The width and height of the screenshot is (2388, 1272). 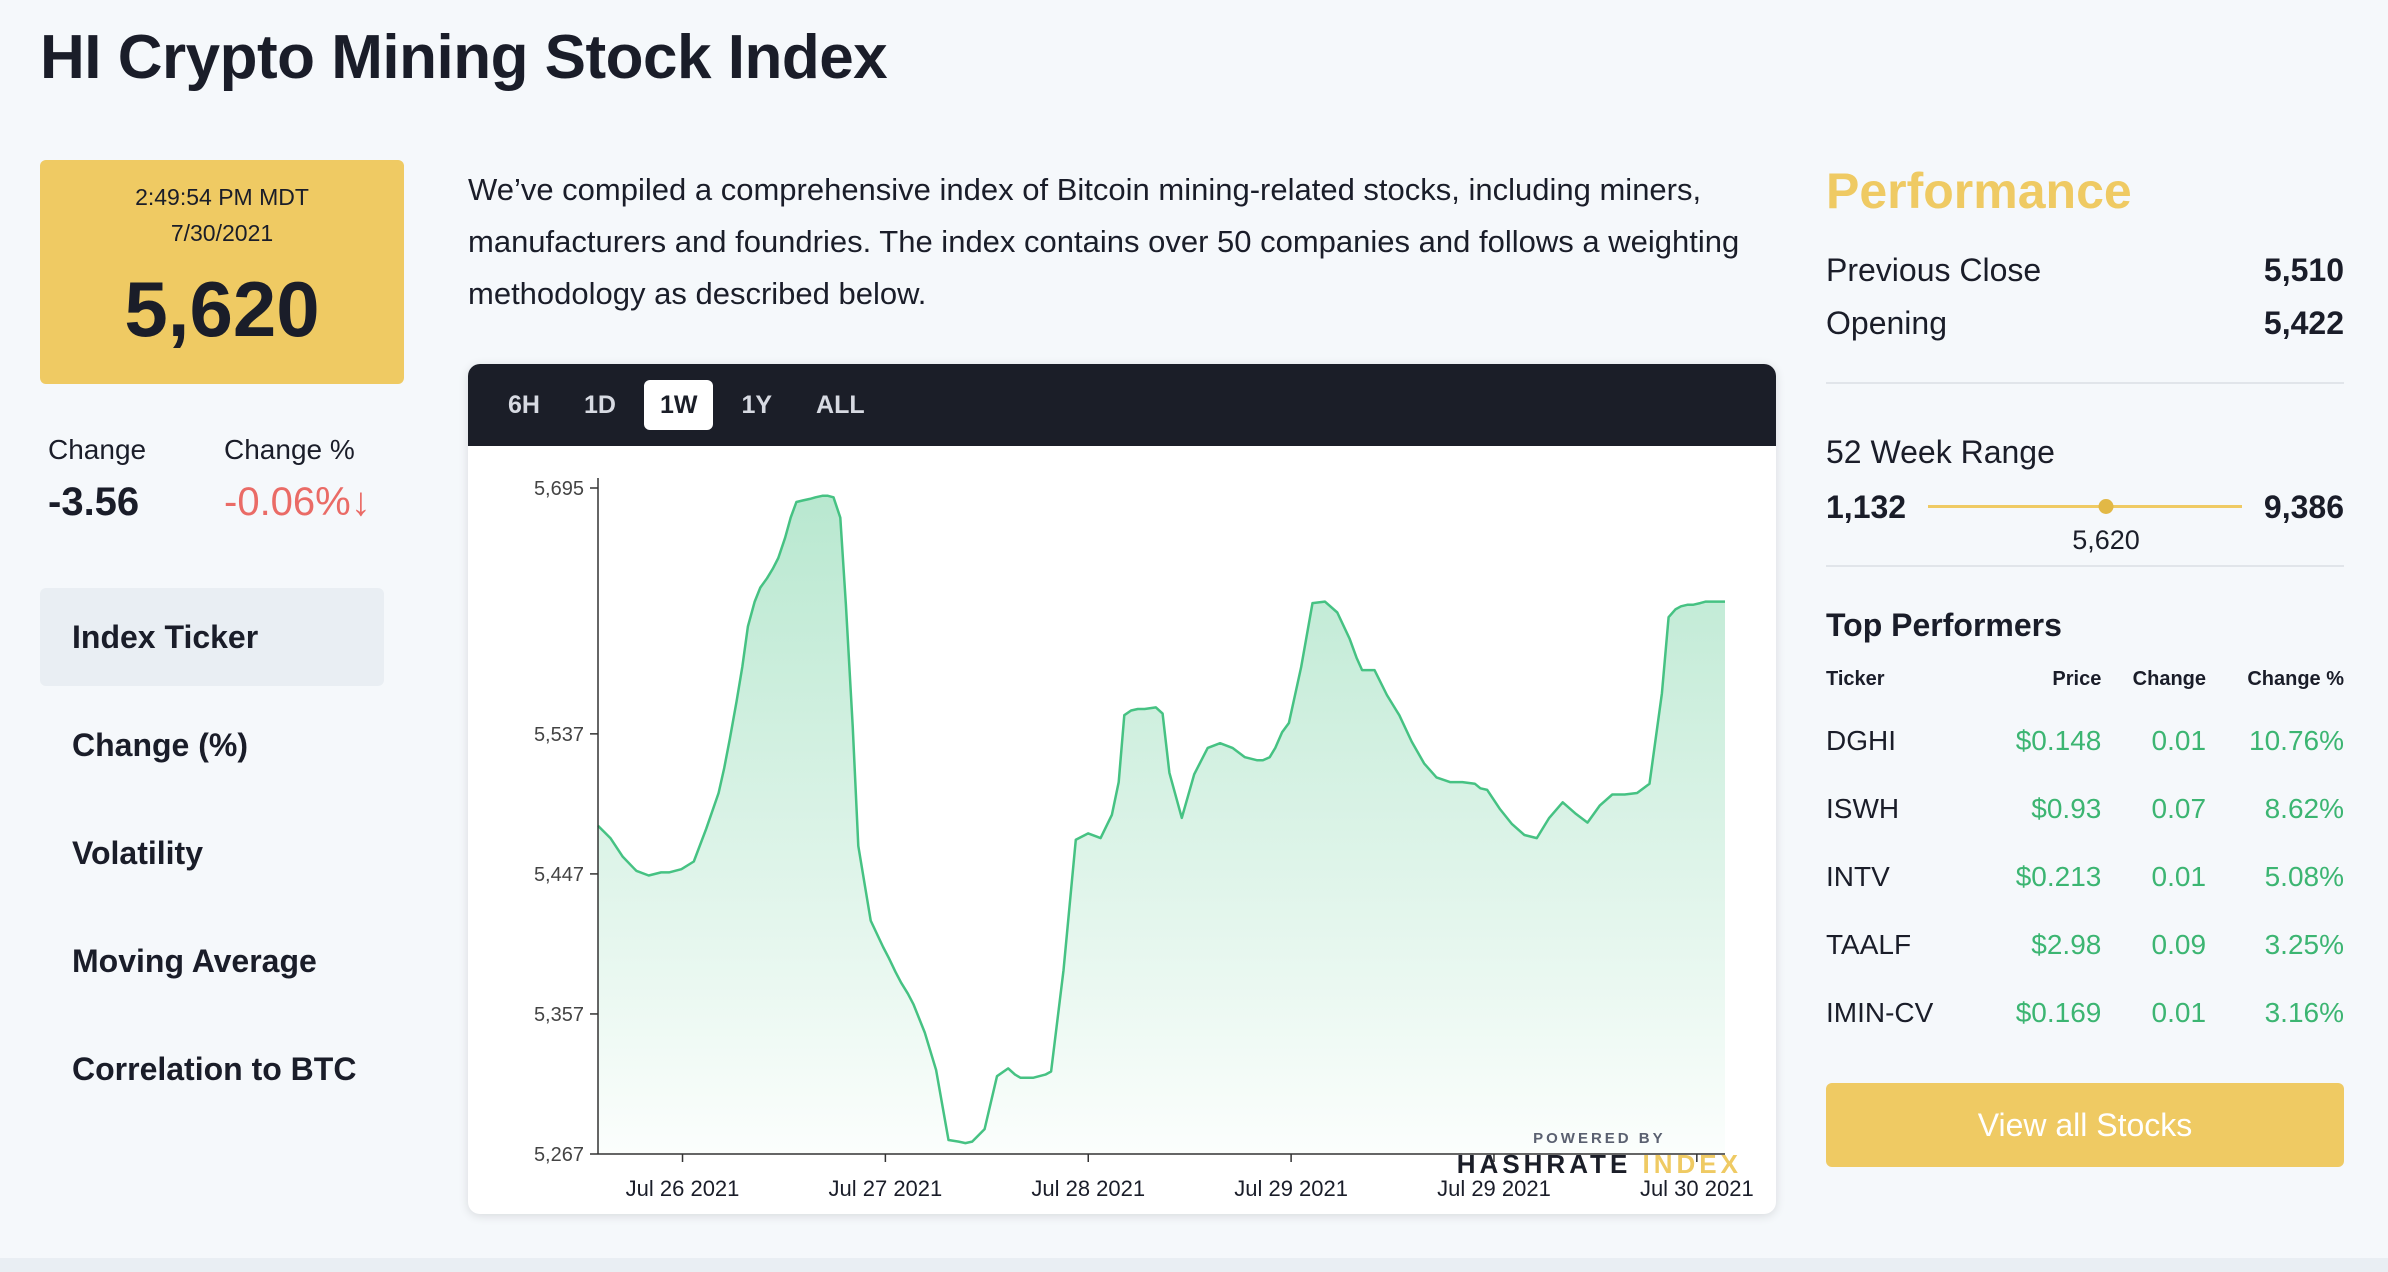 I want to click on change-block: Change -3.56, so click(x=97, y=479).